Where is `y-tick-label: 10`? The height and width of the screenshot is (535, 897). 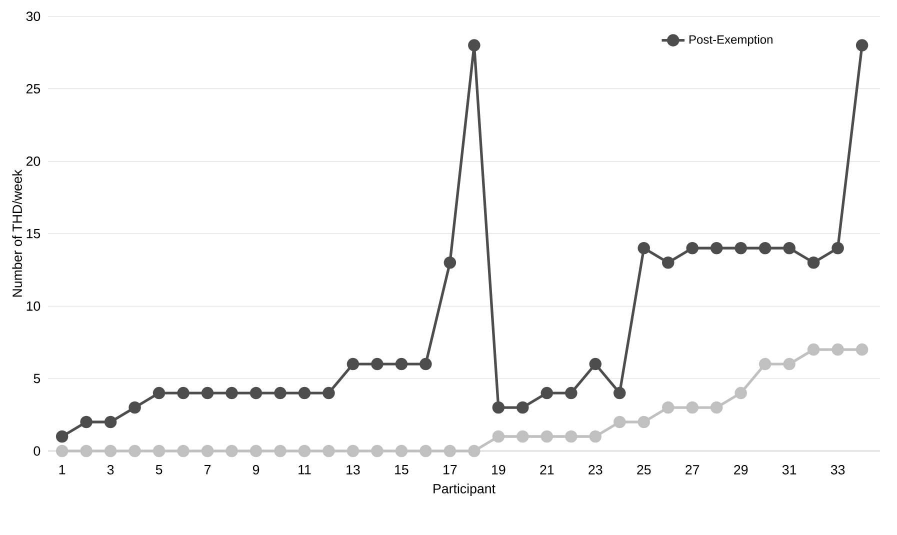 y-tick-label: 10 is located at coordinates (33, 306).